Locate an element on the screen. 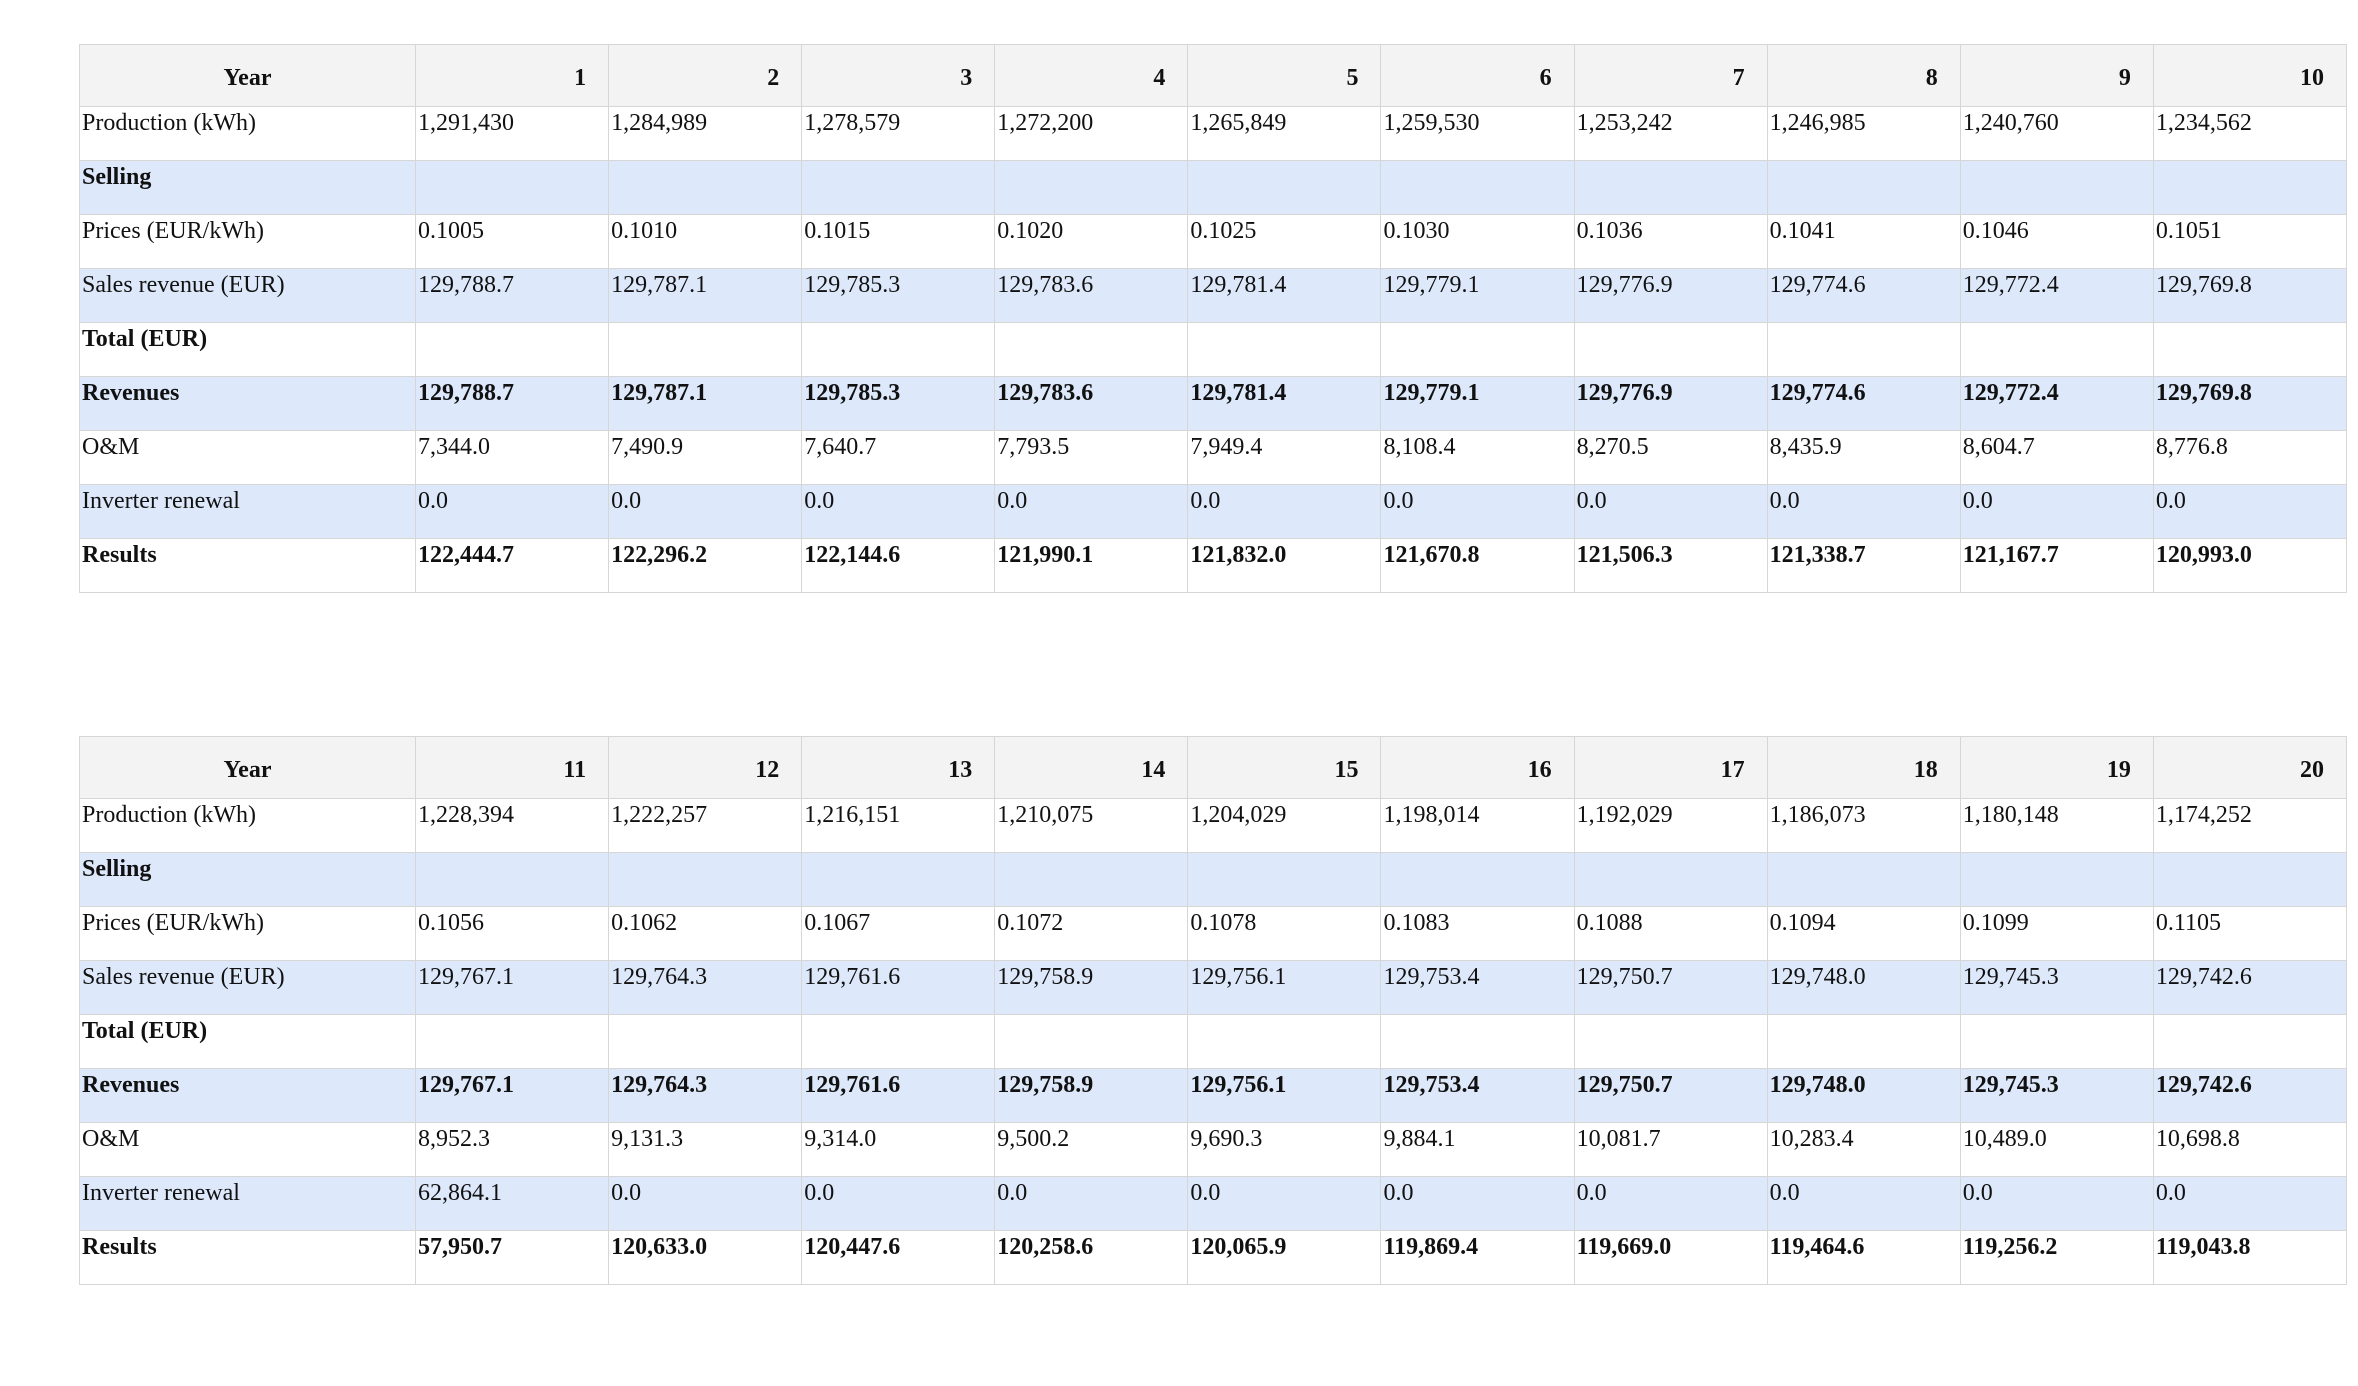 The image size is (2358, 1386). table-row-selling: Selling is located at coordinates (1213, 879).